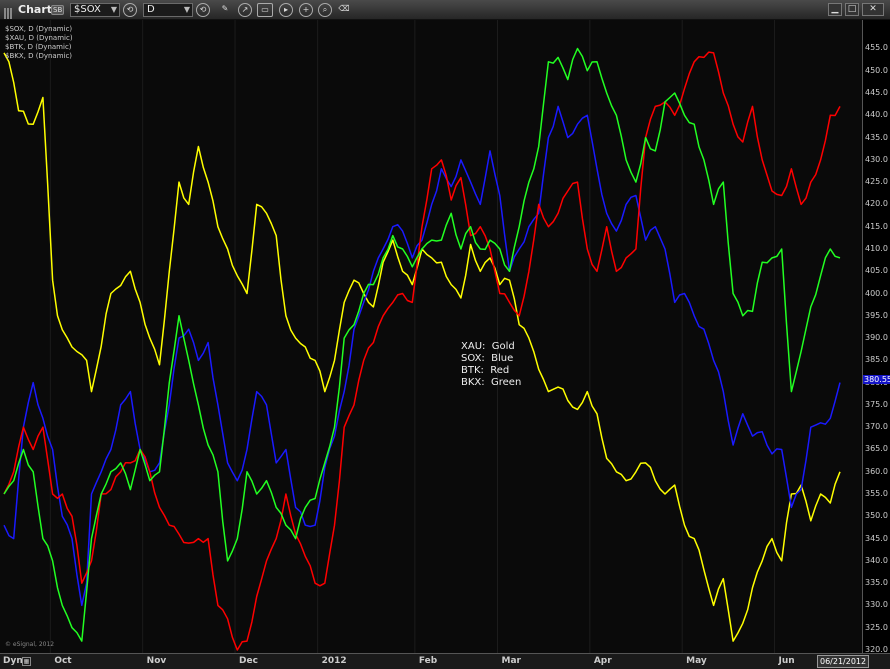 The height and width of the screenshot is (669, 890). I want to click on window-grip-icon, so click(9, 11).